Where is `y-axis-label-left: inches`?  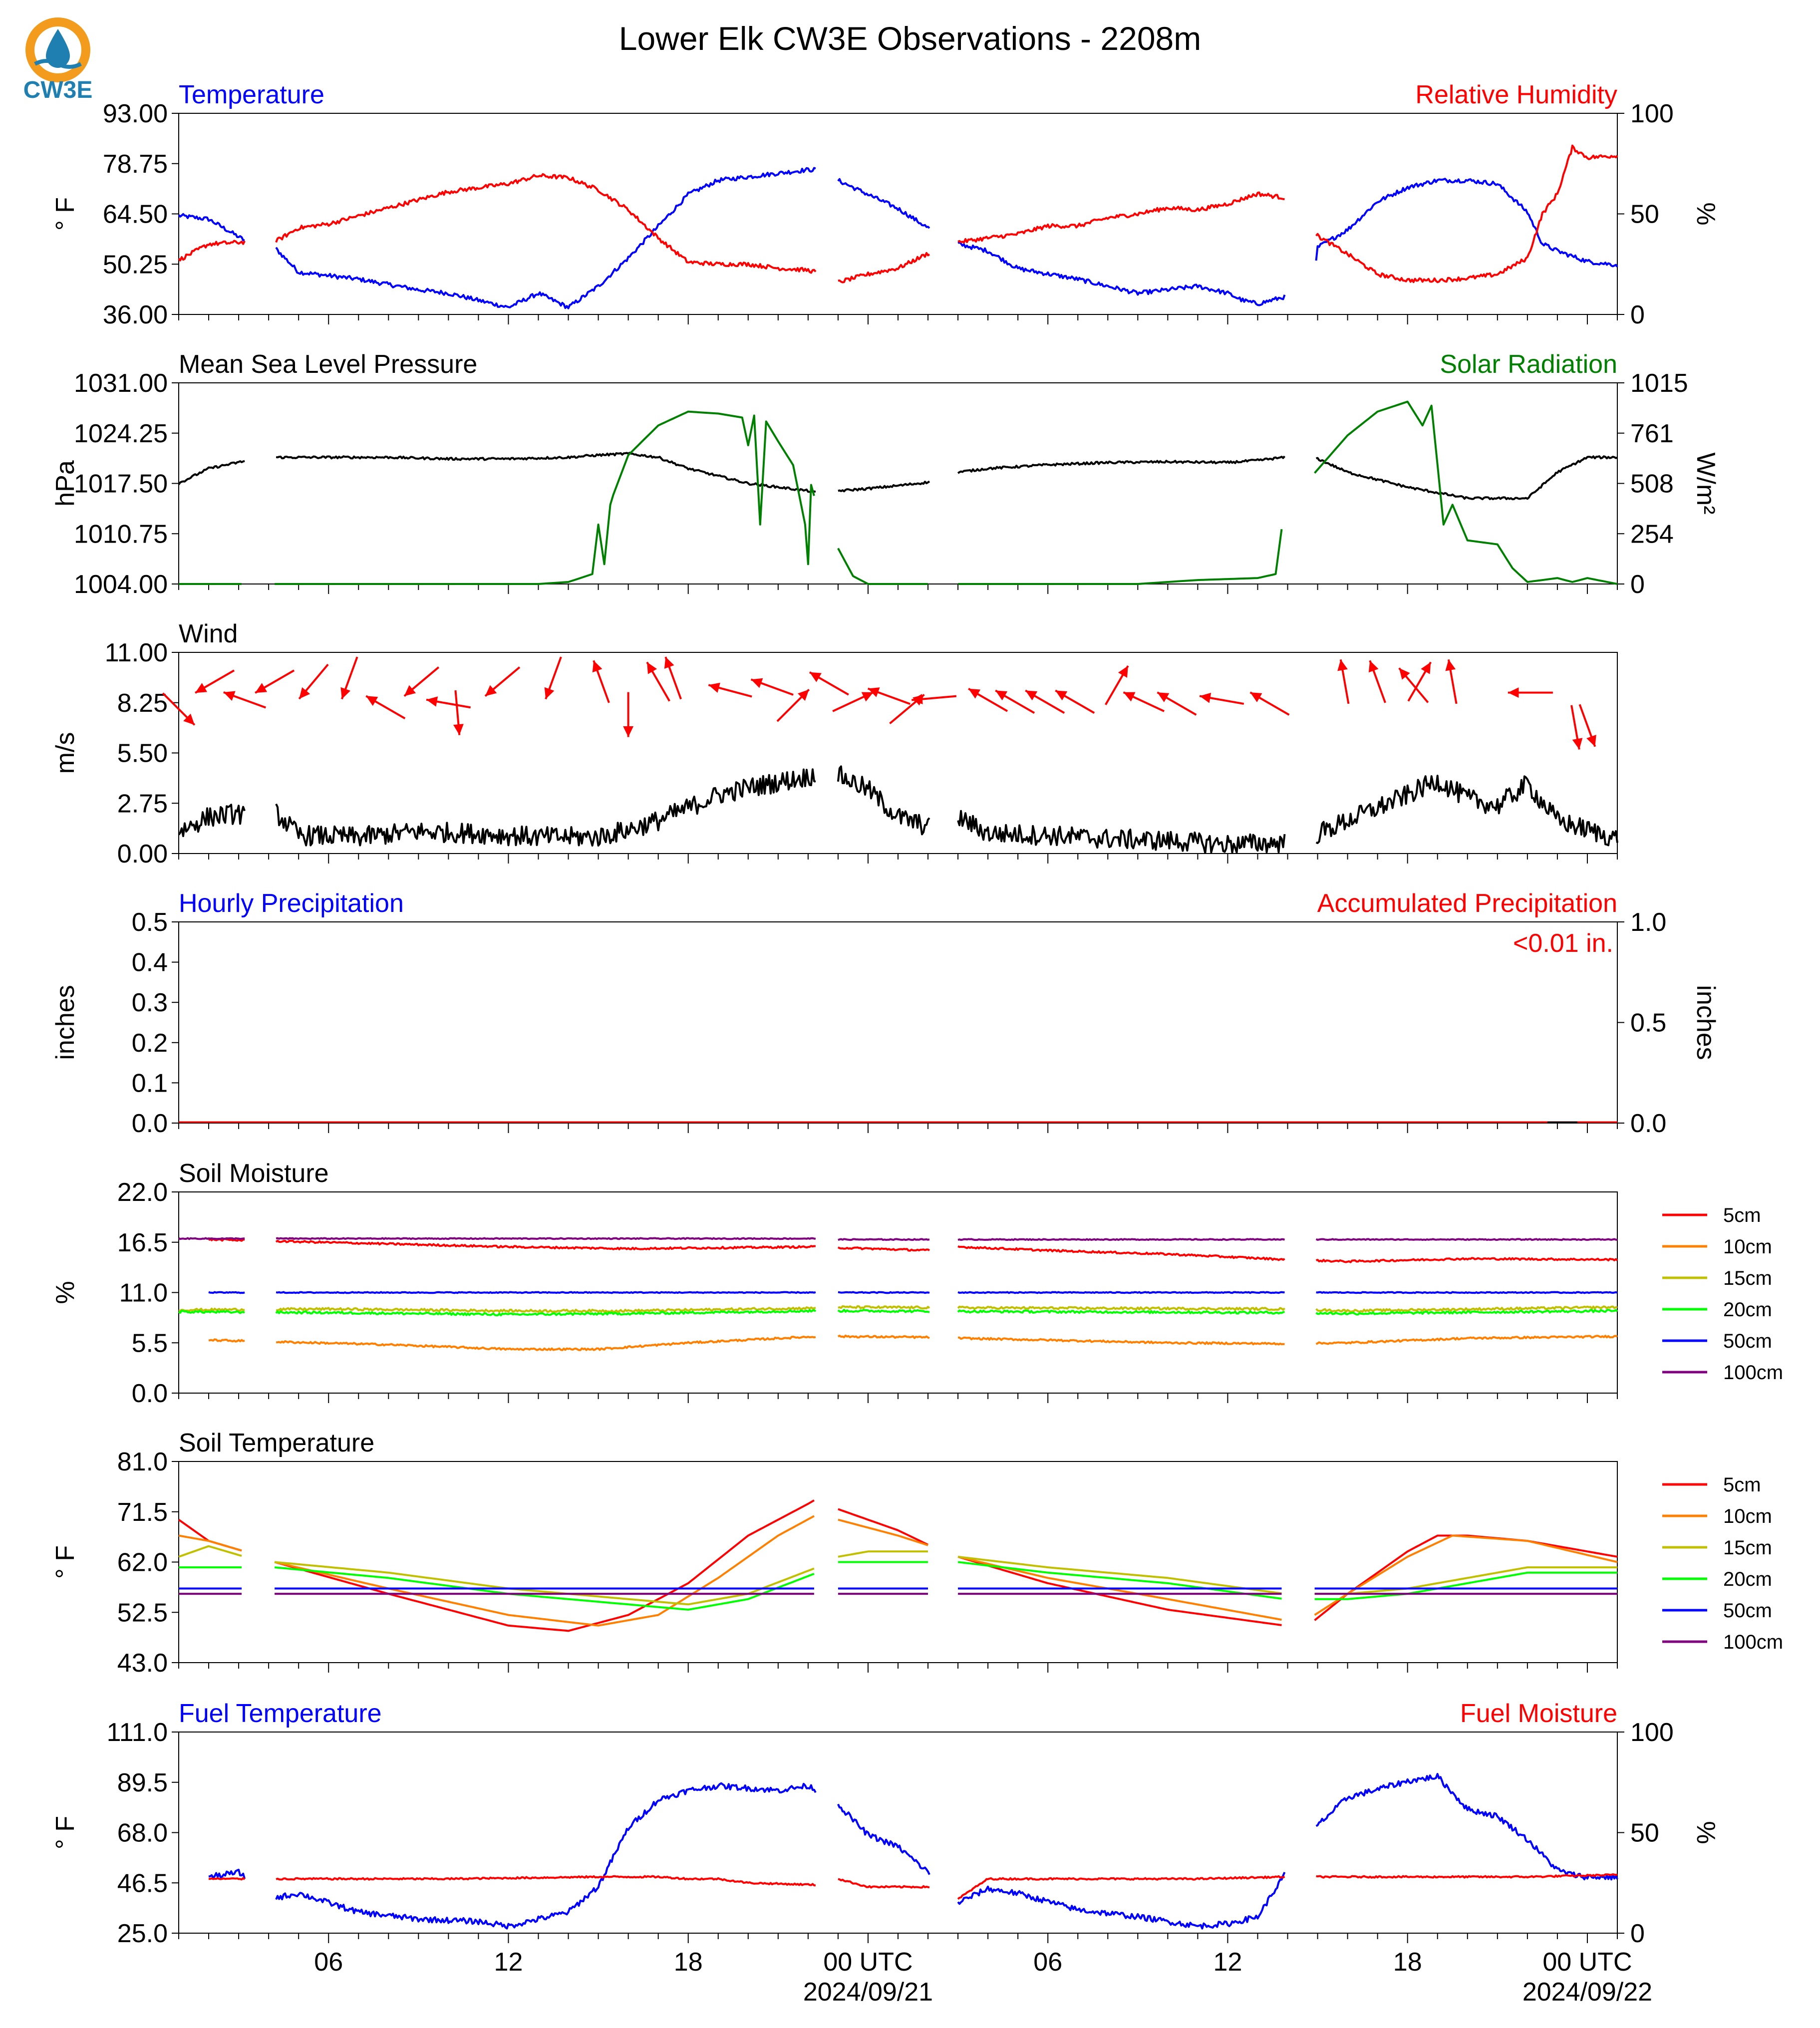
y-axis-label-left: inches is located at coordinates (65, 1022).